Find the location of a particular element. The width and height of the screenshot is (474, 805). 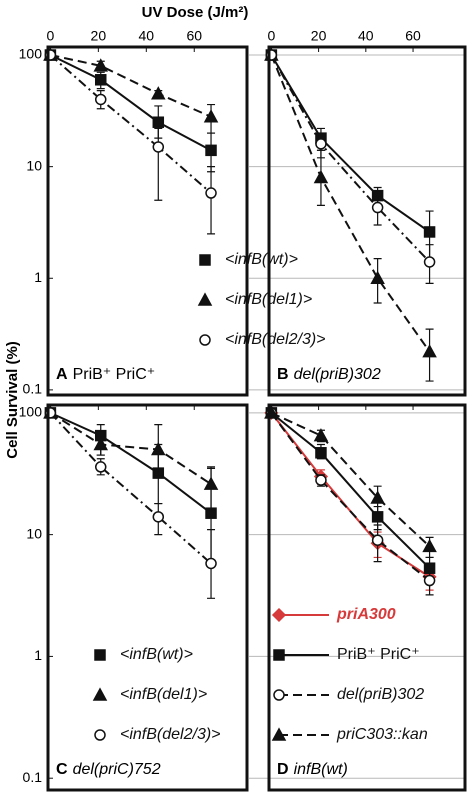

legend-label: priA300 is located at coordinates (366, 614).